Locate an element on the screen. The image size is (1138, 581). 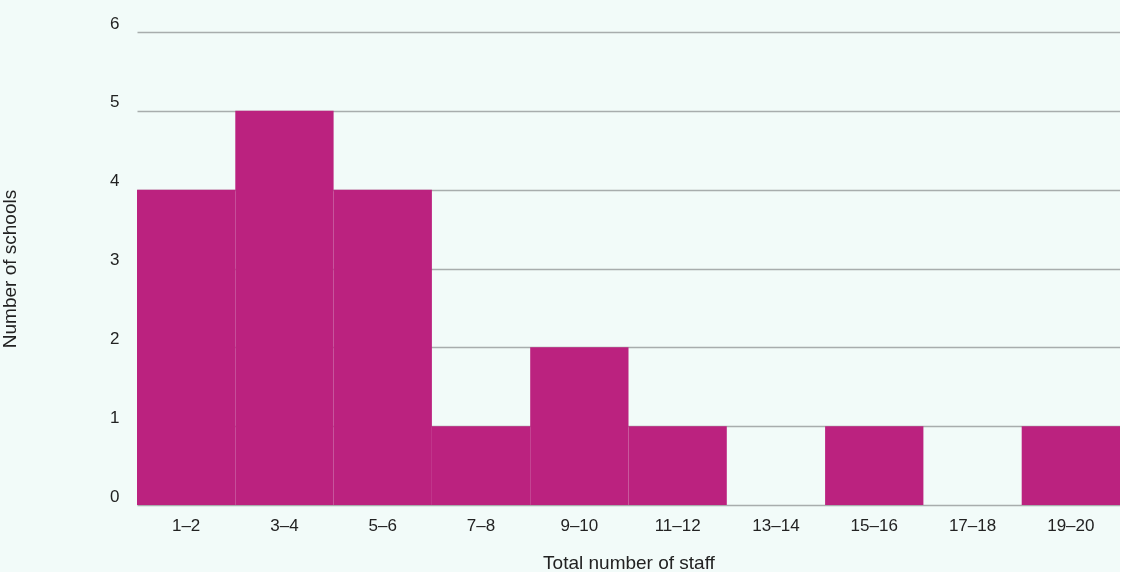
x-axis-title: Total number of staff is located at coordinates (629, 562).